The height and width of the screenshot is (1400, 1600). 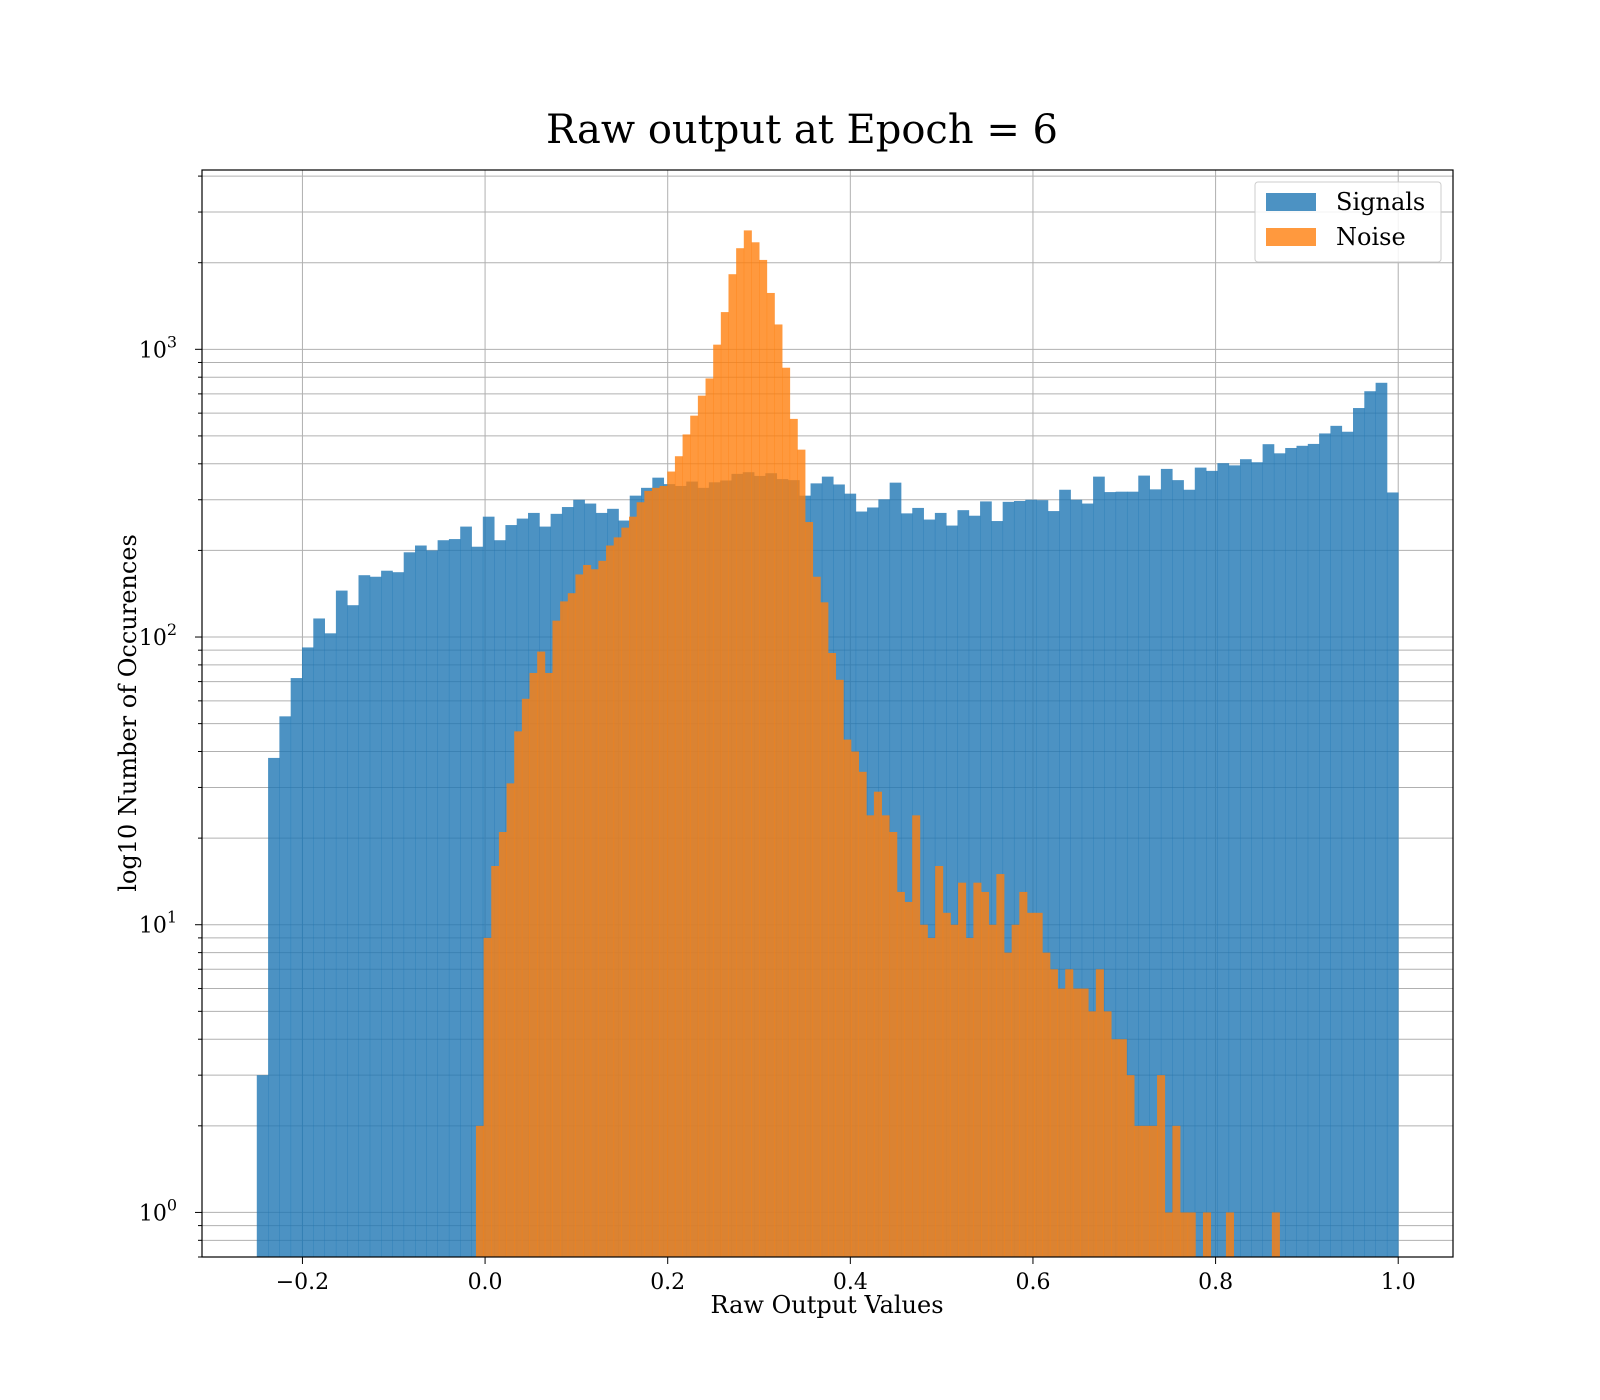 What do you see at coordinates (826, 1305) in the screenshot?
I see `x-axis-label: Raw Output Values` at bounding box center [826, 1305].